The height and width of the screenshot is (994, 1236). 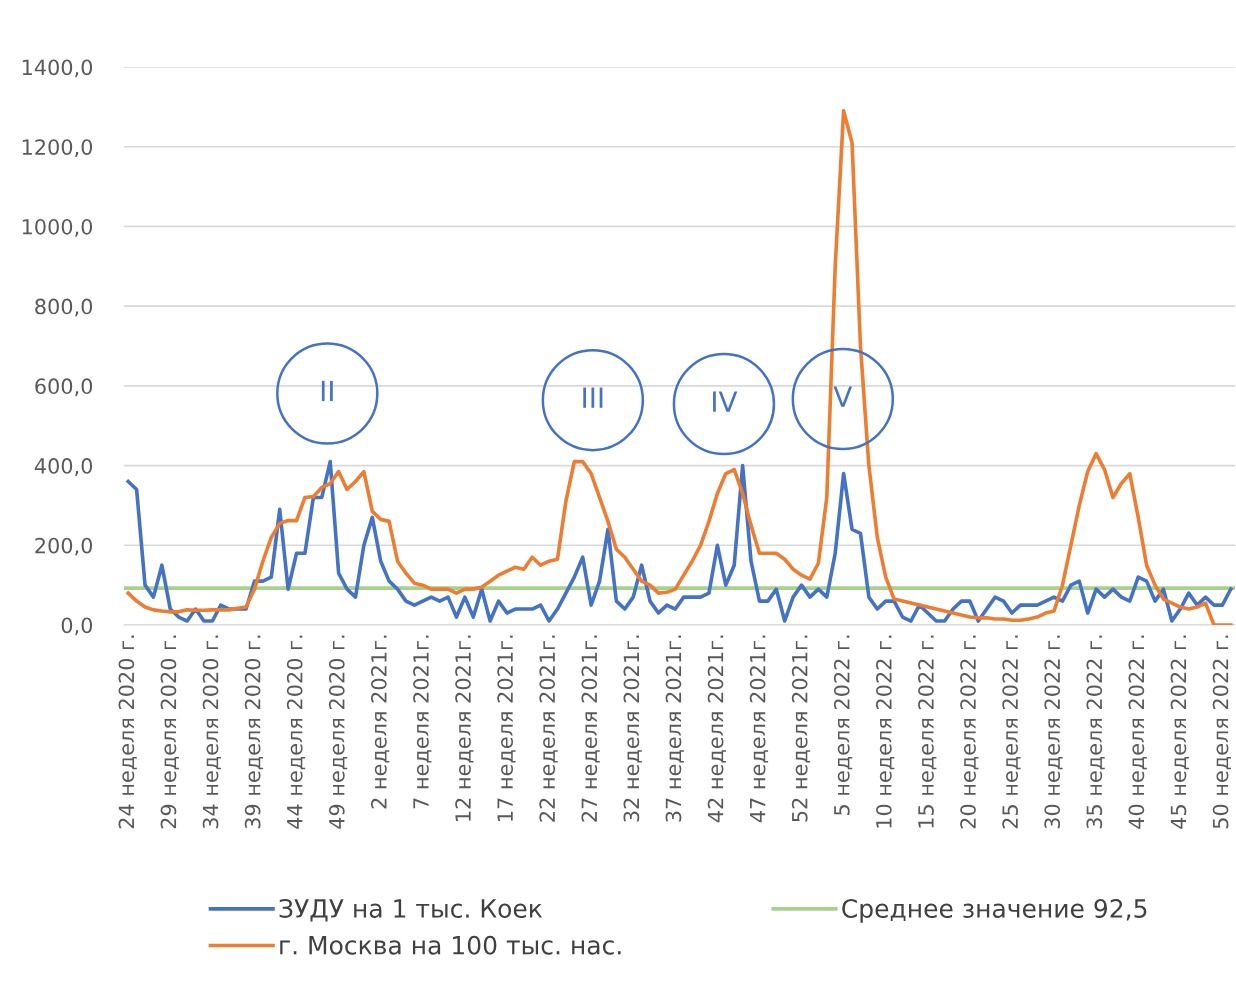 What do you see at coordinates (57, 68) in the screenshot?
I see `y-tick-label: 1400,0` at bounding box center [57, 68].